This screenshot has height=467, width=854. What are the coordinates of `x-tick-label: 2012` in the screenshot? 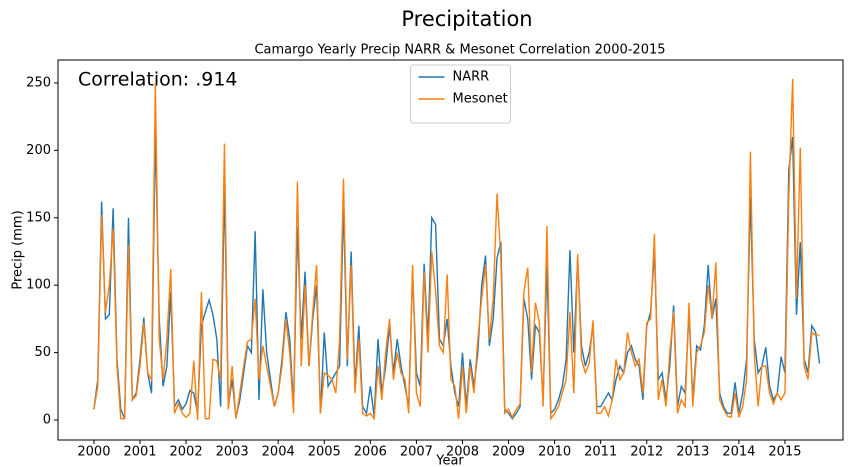 It's located at (646, 452).